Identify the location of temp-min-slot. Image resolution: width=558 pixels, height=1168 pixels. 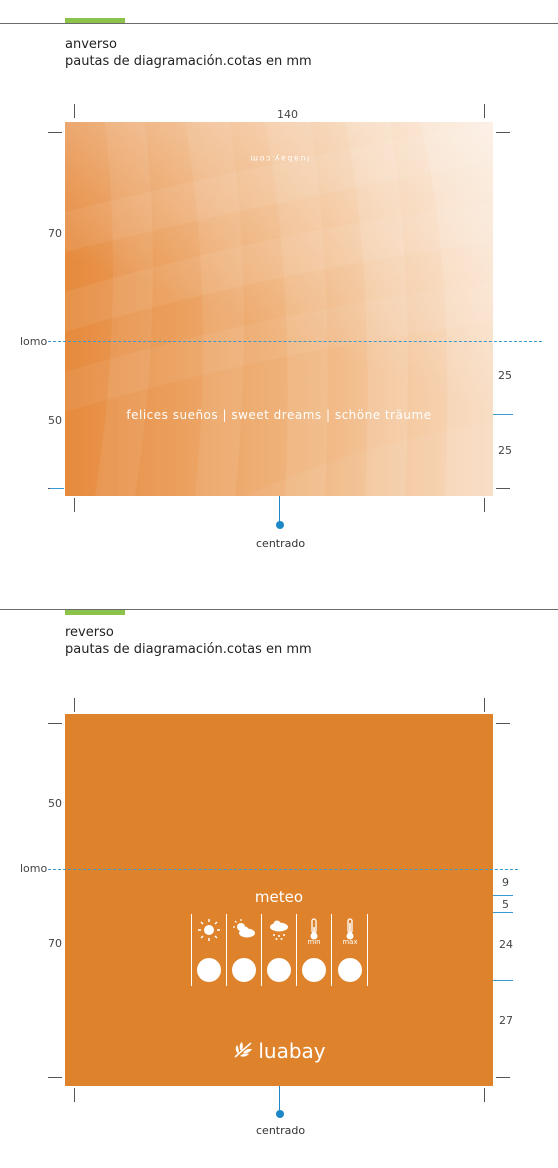
(314, 970).